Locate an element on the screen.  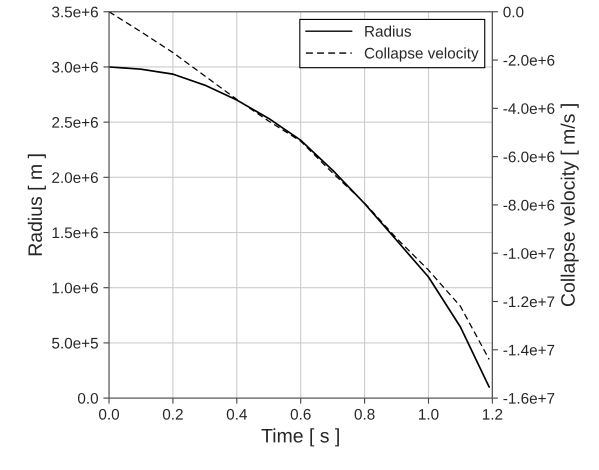
x-tick-label: 1.0 is located at coordinates (429, 414).